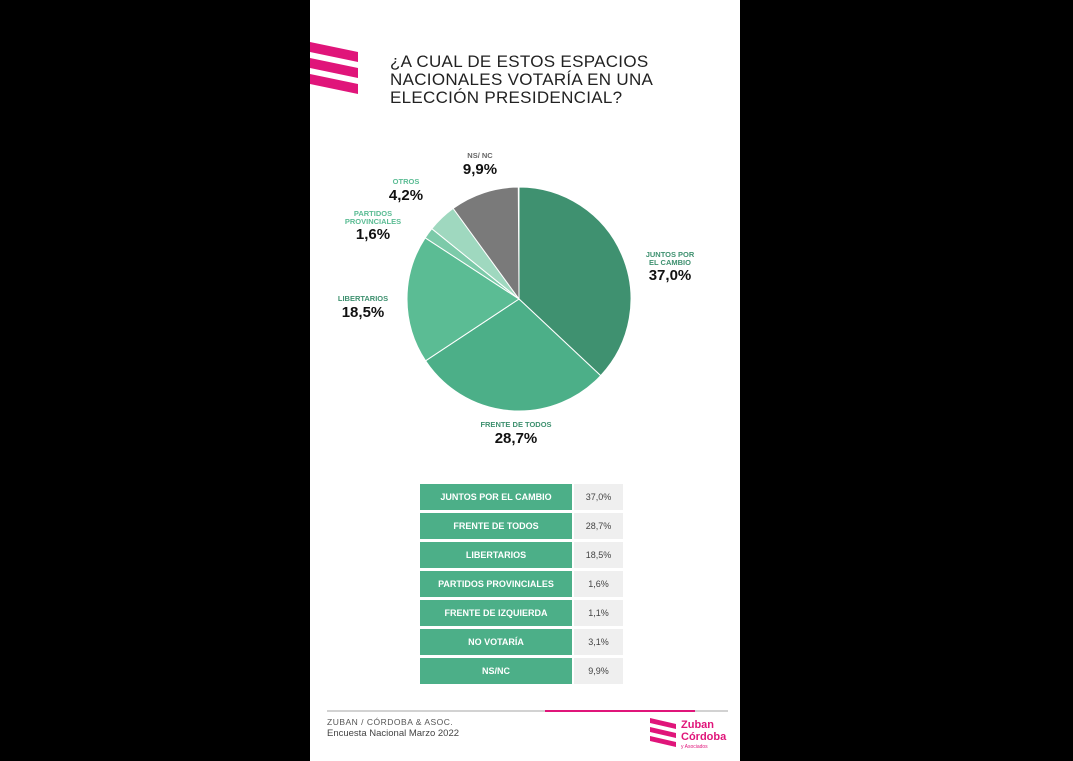 Image resolution: width=1073 pixels, height=761 pixels. I want to click on footer-survey: Encuesta Nacional Marzo 2022, so click(393, 733).